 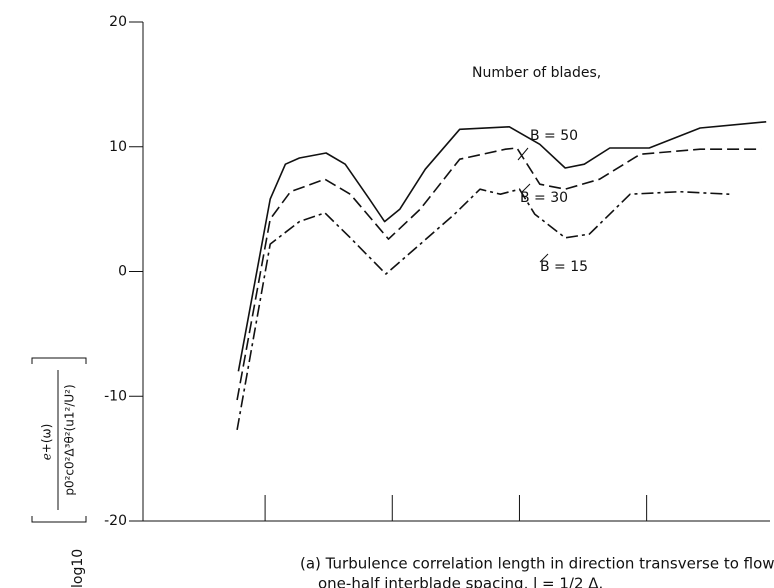 I want to click on y-tick-label: 0, so click(x=122, y=272).